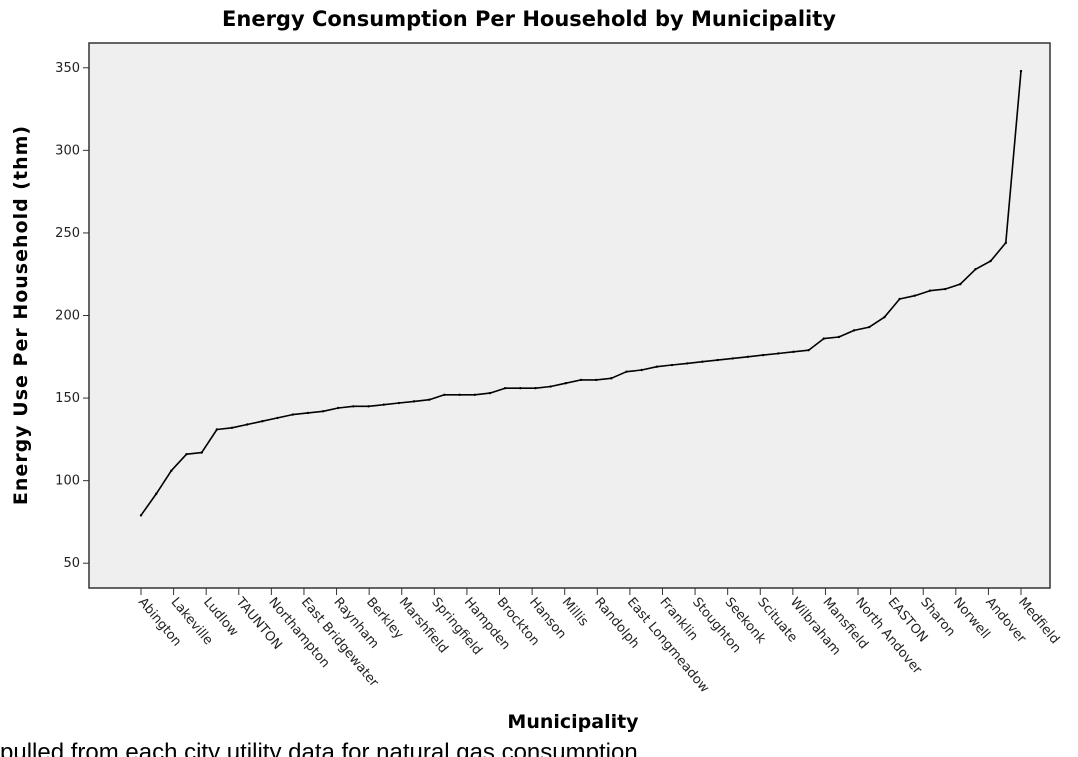  I want to click on y-axis: 50 100 150 200 250 300 350, so click(72, 316).